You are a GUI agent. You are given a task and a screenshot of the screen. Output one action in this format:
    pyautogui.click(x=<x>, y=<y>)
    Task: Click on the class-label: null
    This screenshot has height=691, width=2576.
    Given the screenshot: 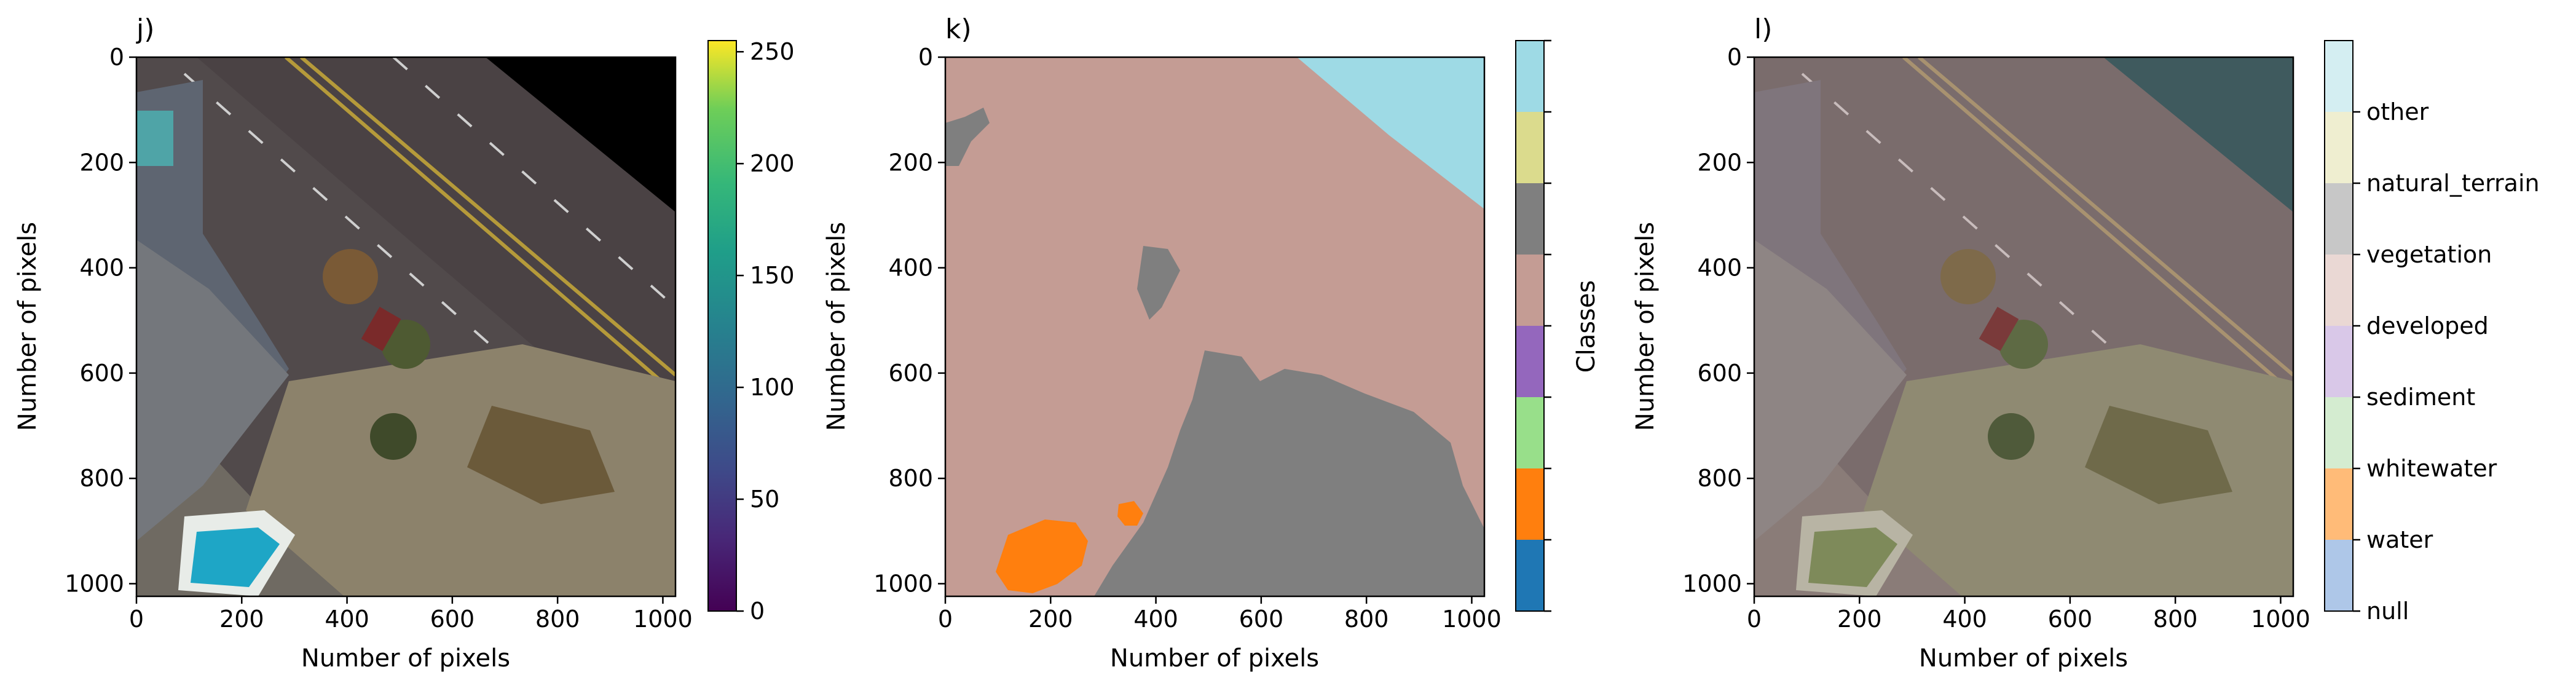 What is the action you would take?
    pyautogui.click(x=2388, y=611)
    